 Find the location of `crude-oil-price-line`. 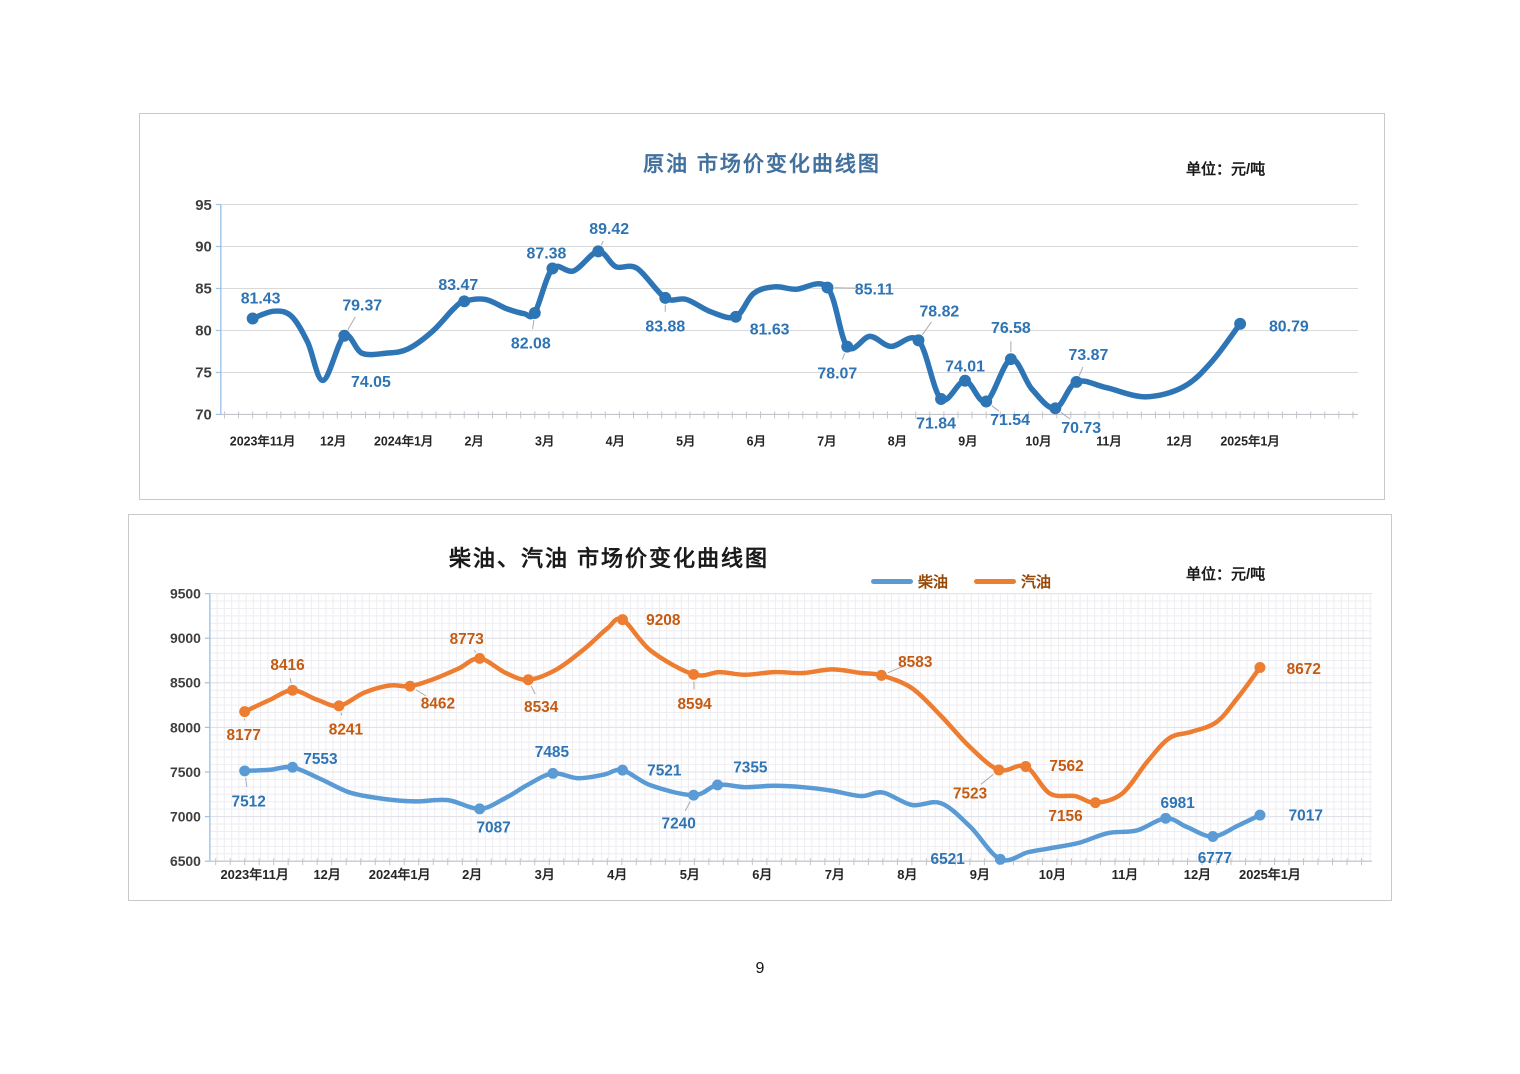

crude-oil-price-line is located at coordinates (746, 330).